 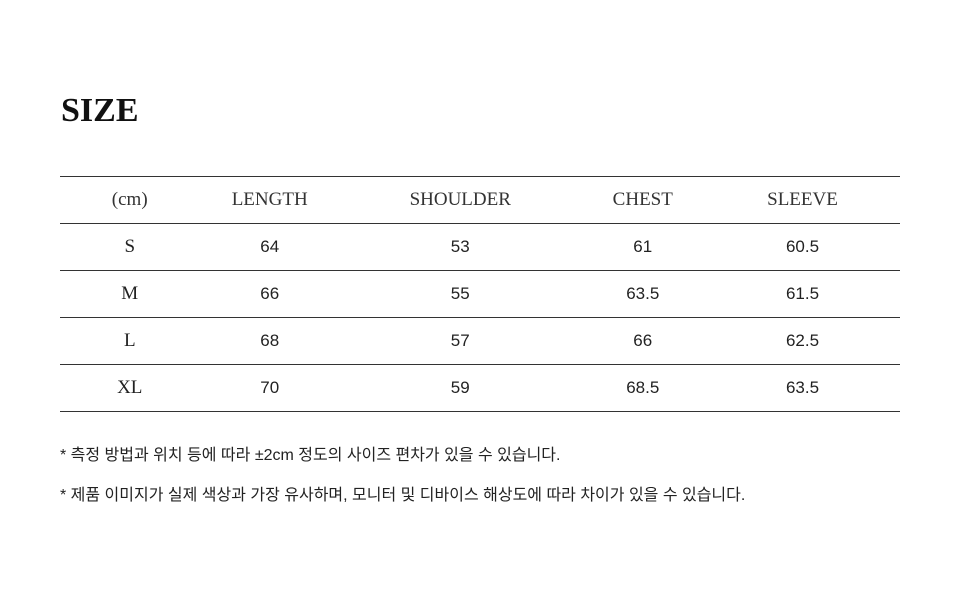 What do you see at coordinates (269, 294) in the screenshot?
I see `length-cell: 66` at bounding box center [269, 294].